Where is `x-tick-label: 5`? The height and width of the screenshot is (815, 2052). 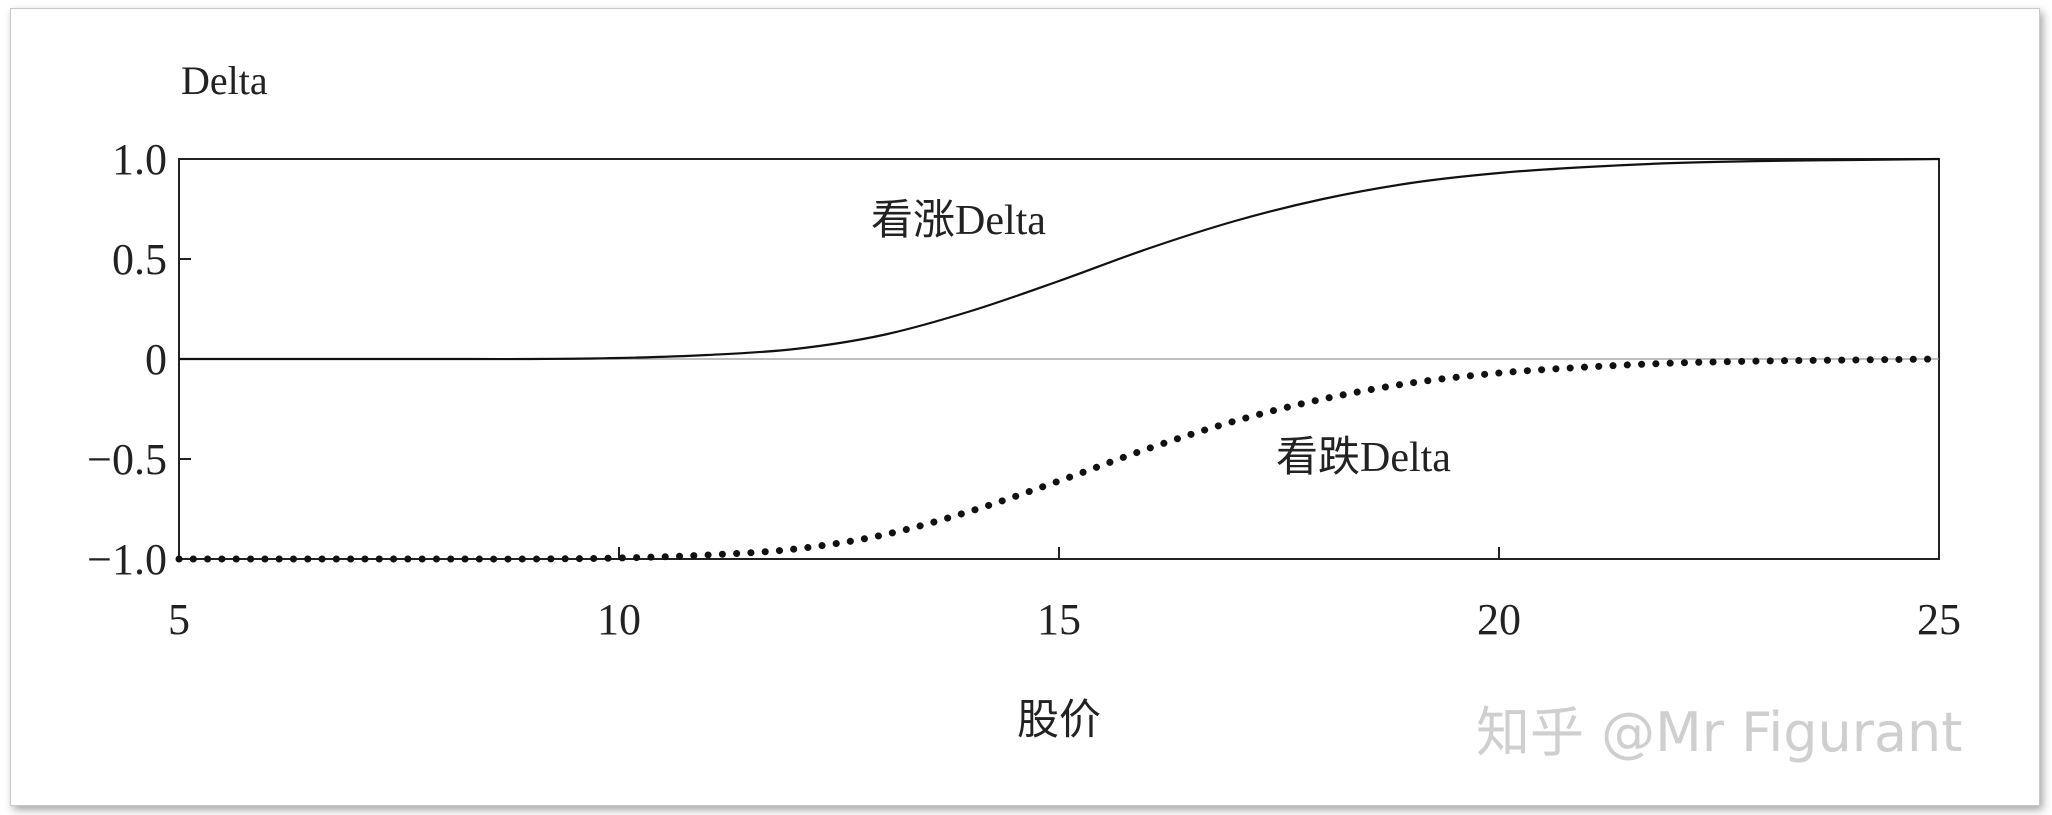 x-tick-label: 5 is located at coordinates (179, 619).